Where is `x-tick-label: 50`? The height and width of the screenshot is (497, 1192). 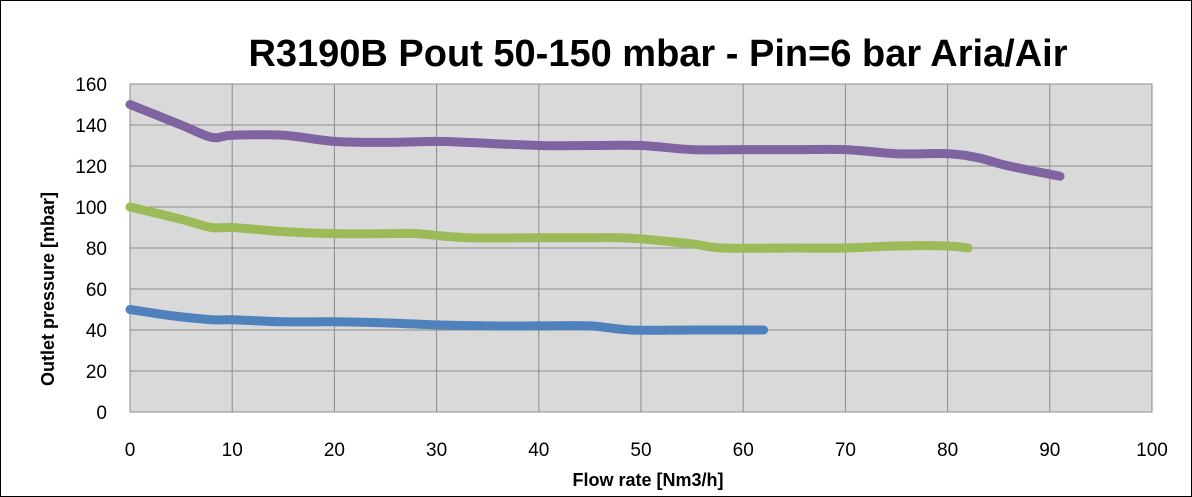
x-tick-label: 50 is located at coordinates (640, 450).